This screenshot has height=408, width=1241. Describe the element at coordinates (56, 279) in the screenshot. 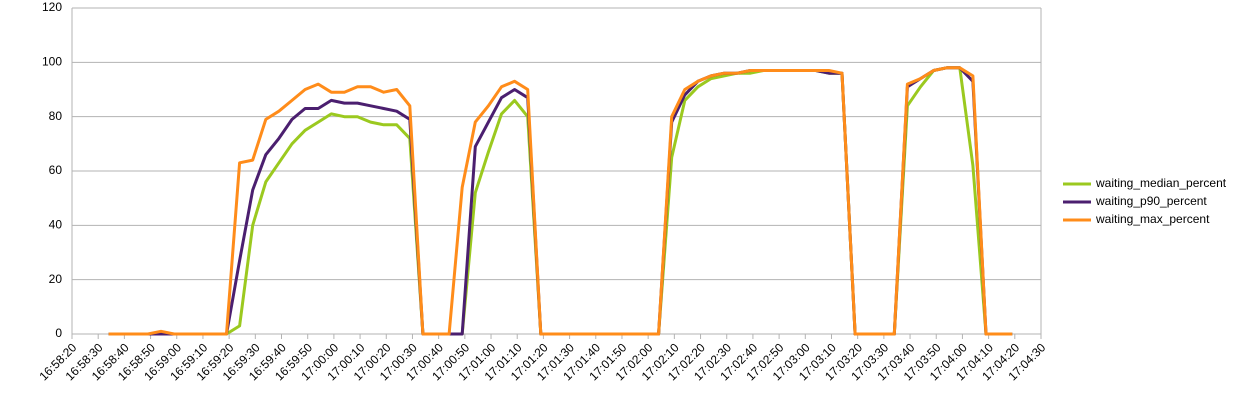

I see `y-tick-label: 20` at that location.